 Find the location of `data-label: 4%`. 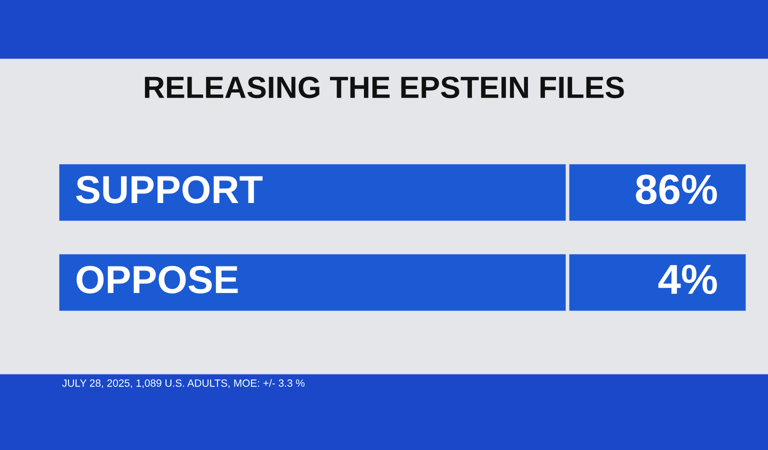

data-label: 4% is located at coordinates (687, 279).